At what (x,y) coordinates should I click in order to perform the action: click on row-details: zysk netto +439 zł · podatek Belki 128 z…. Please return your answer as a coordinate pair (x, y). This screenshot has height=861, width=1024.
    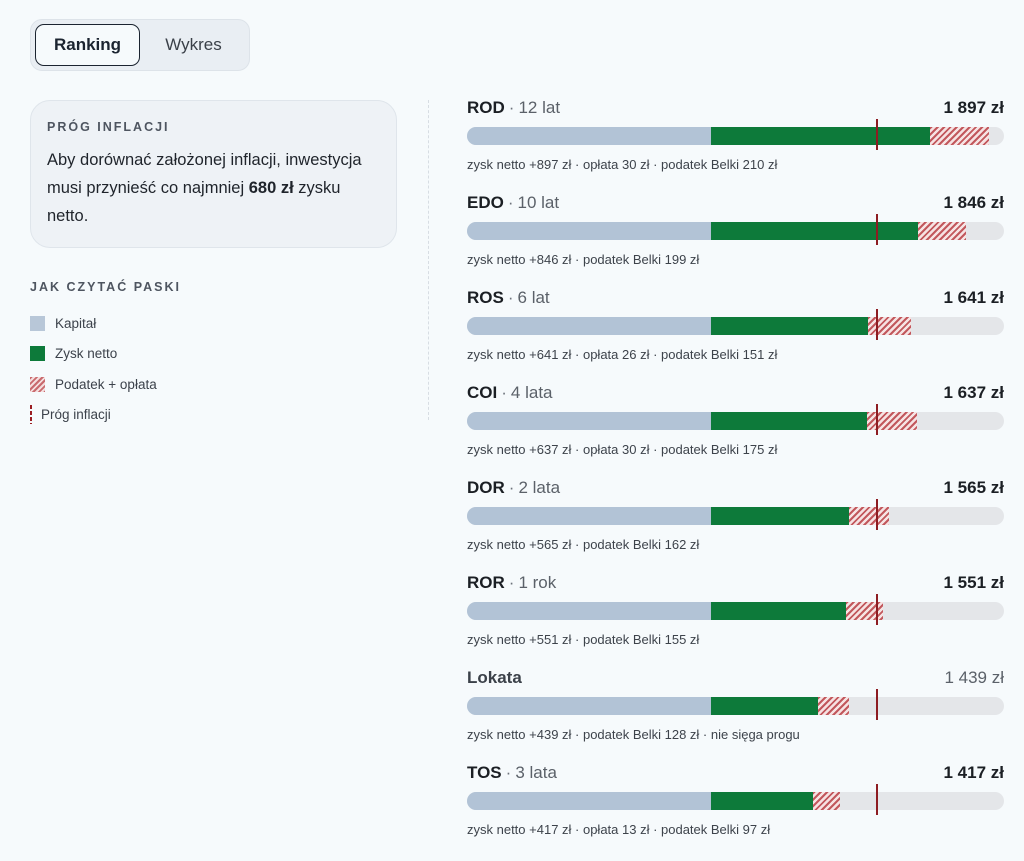
    Looking at the image, I should click on (633, 734).